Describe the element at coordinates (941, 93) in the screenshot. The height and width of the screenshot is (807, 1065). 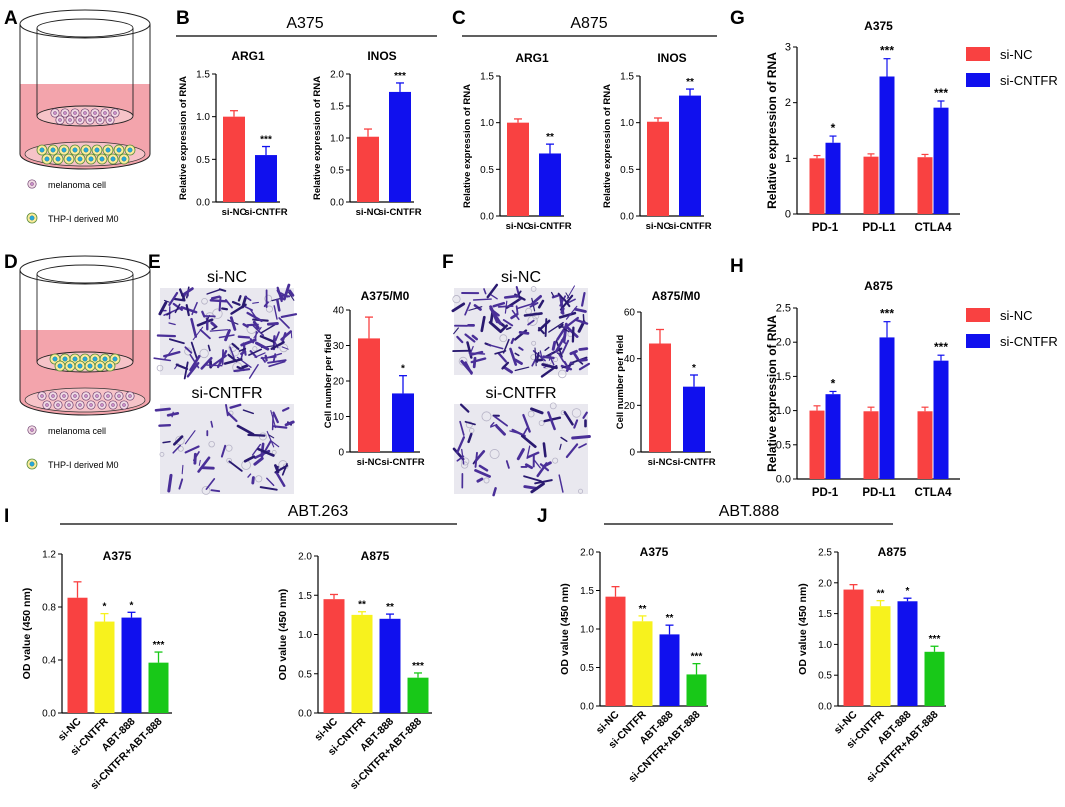
I see `significance-mark: ***` at that location.